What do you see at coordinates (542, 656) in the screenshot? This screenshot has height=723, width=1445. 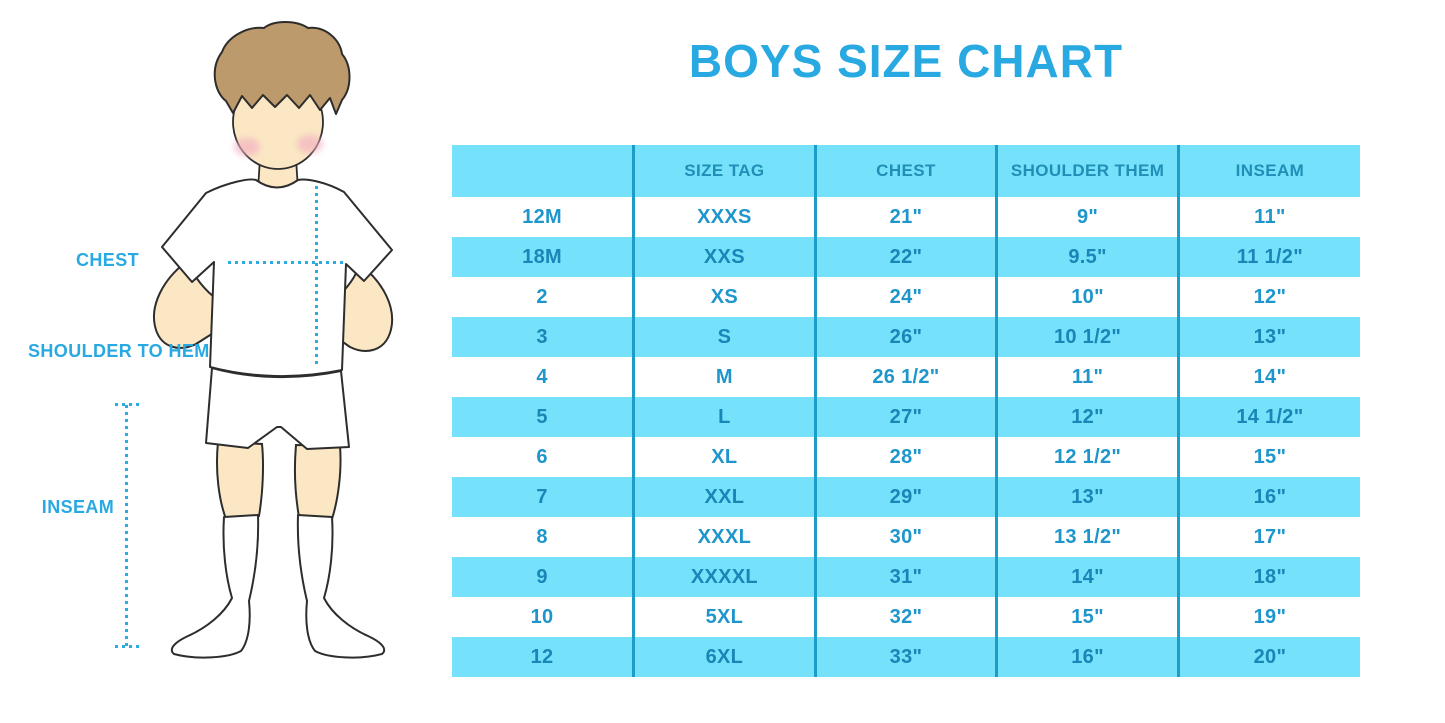 I see `table-cell: 12` at bounding box center [542, 656].